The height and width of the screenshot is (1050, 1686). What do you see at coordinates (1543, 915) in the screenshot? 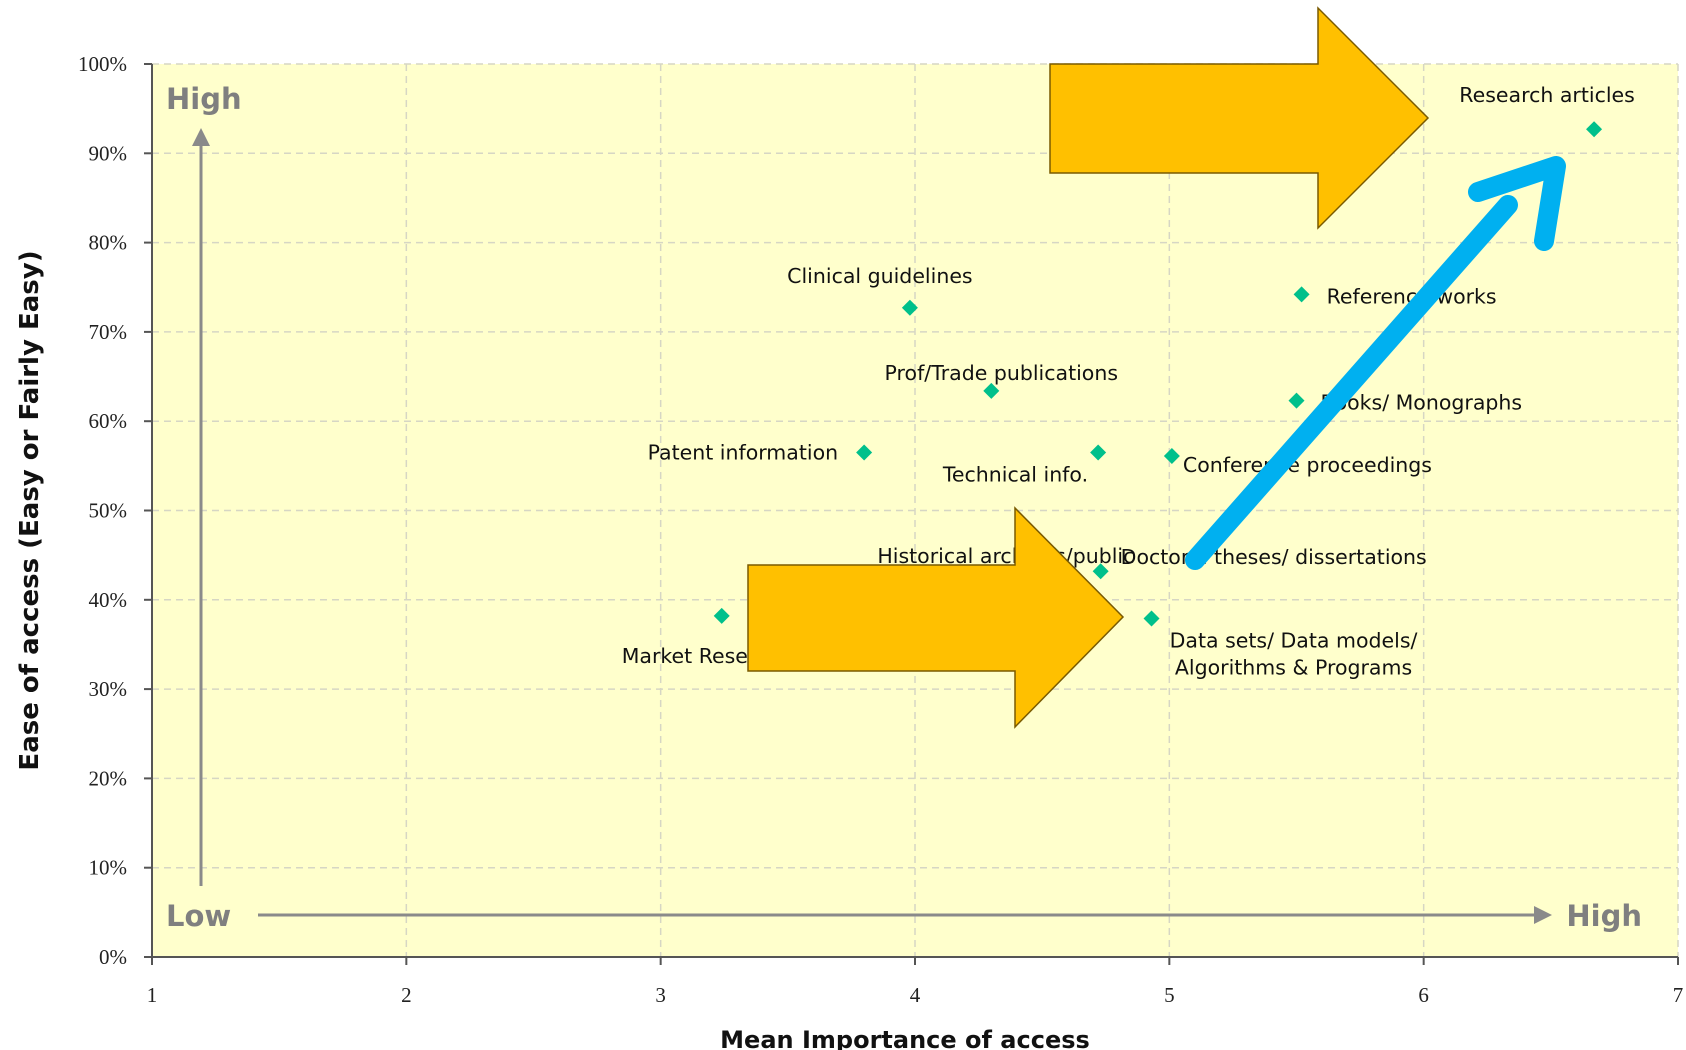
I see `horizontal-arrowhead` at bounding box center [1543, 915].